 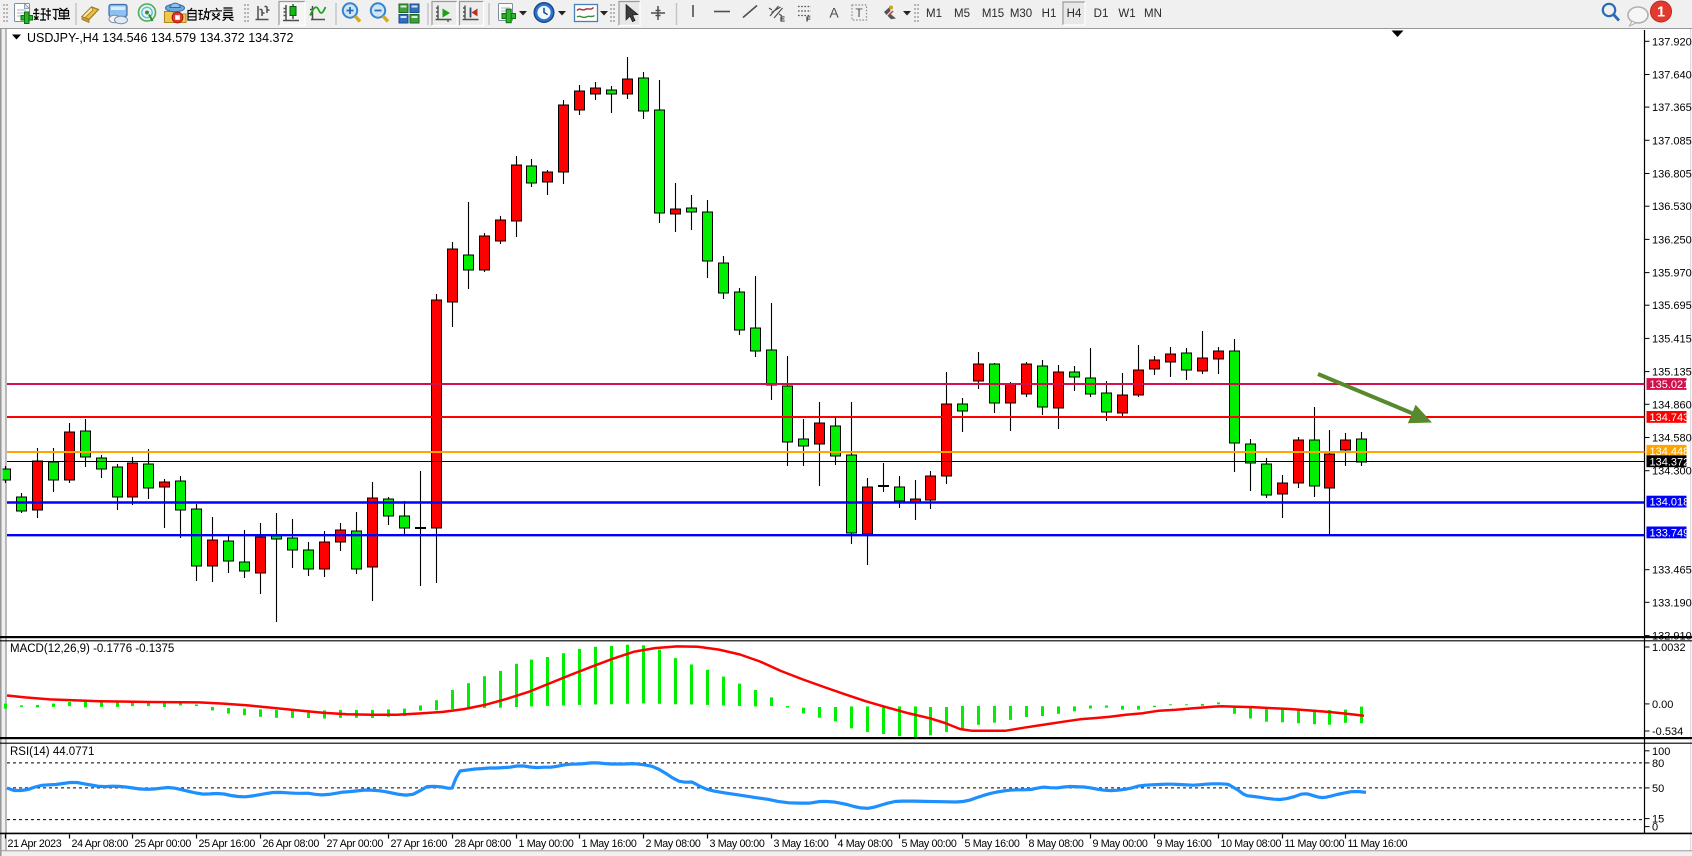 I want to click on svg-text: 80, so click(x=1658, y=764).